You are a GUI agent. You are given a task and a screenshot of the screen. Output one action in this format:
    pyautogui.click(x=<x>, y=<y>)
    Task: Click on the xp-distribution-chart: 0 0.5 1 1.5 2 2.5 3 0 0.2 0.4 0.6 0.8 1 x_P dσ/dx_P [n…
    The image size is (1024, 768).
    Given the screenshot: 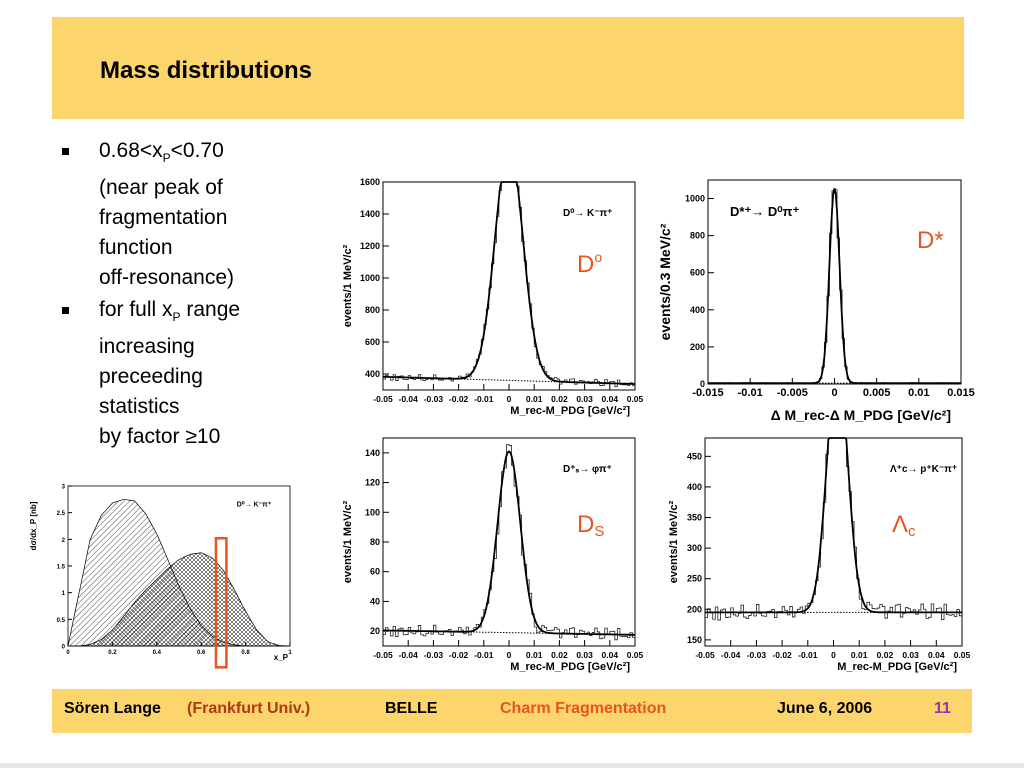 What is the action you would take?
    pyautogui.click(x=163, y=573)
    